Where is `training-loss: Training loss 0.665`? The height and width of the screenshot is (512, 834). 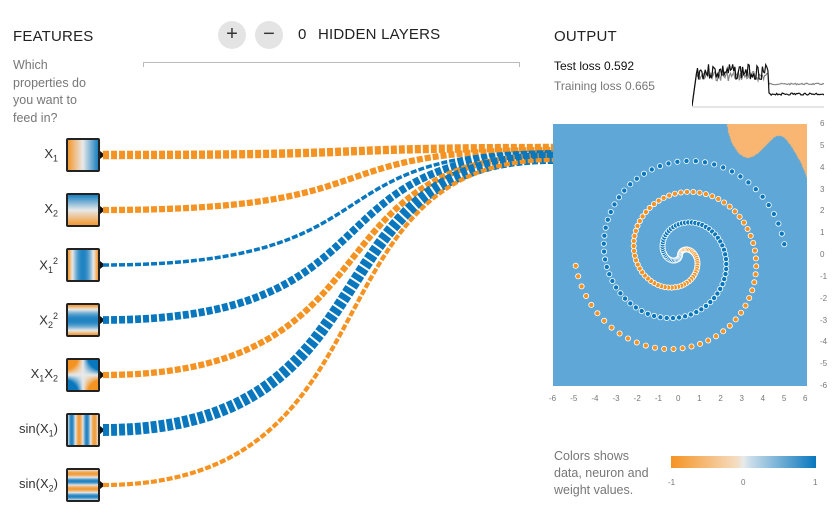 training-loss: Training loss 0.665 is located at coordinates (604, 86).